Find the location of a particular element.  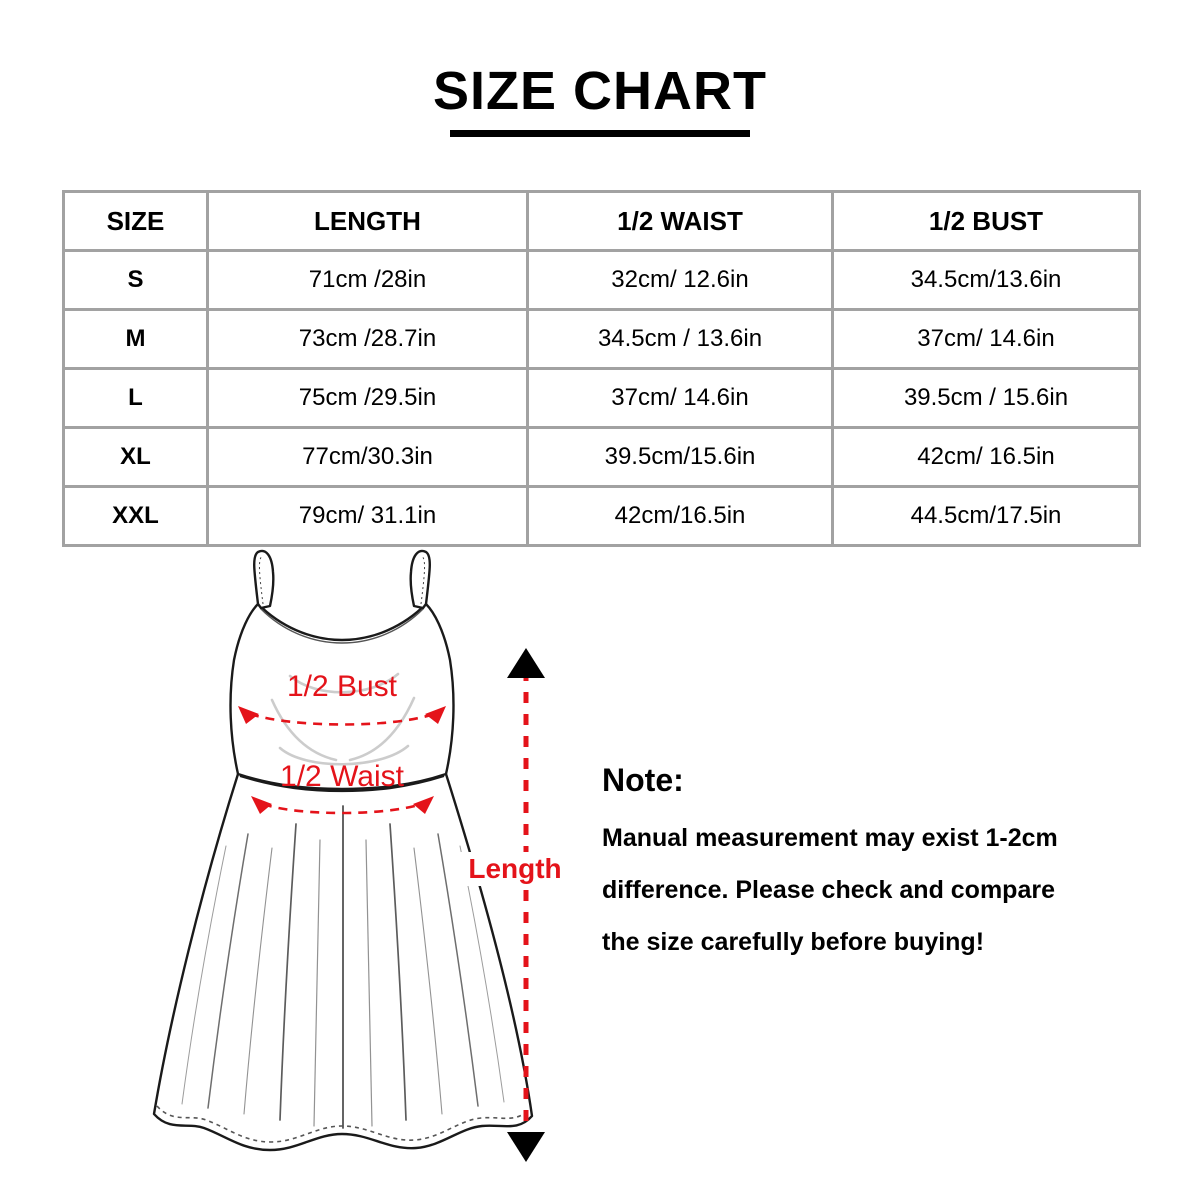

length-dimension: Length is located at coordinates (525, 905).